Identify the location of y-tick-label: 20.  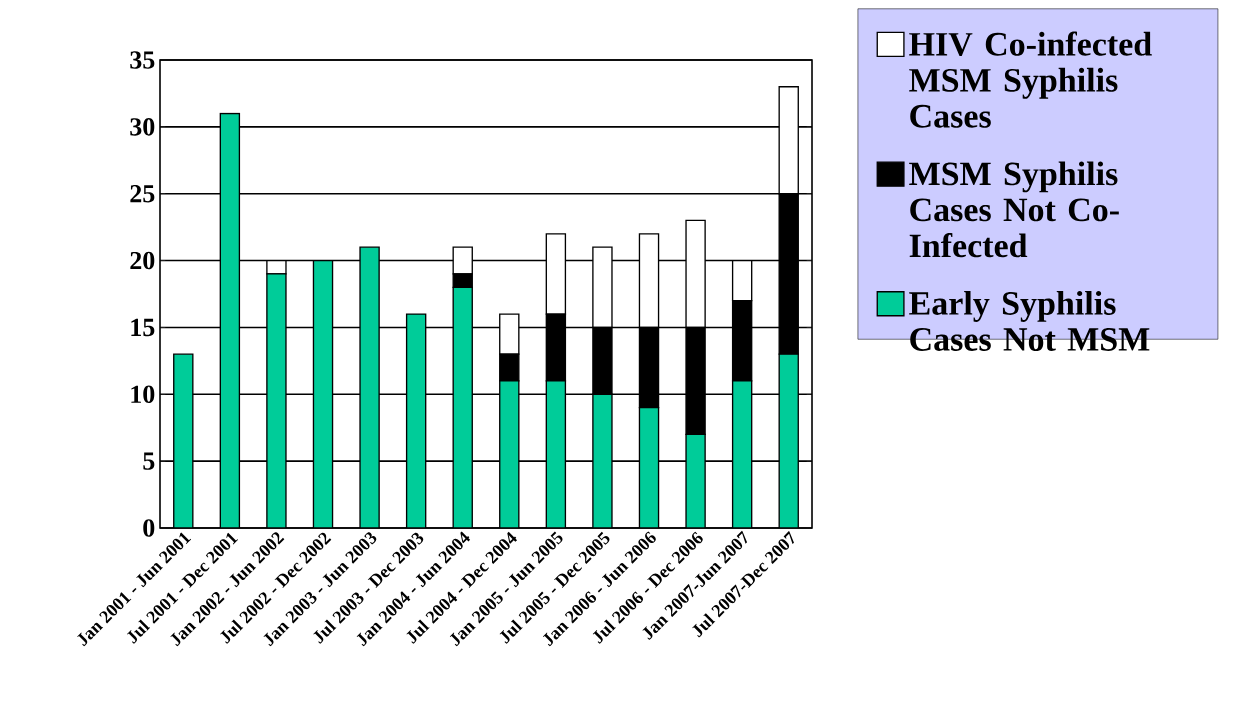
(142, 260).